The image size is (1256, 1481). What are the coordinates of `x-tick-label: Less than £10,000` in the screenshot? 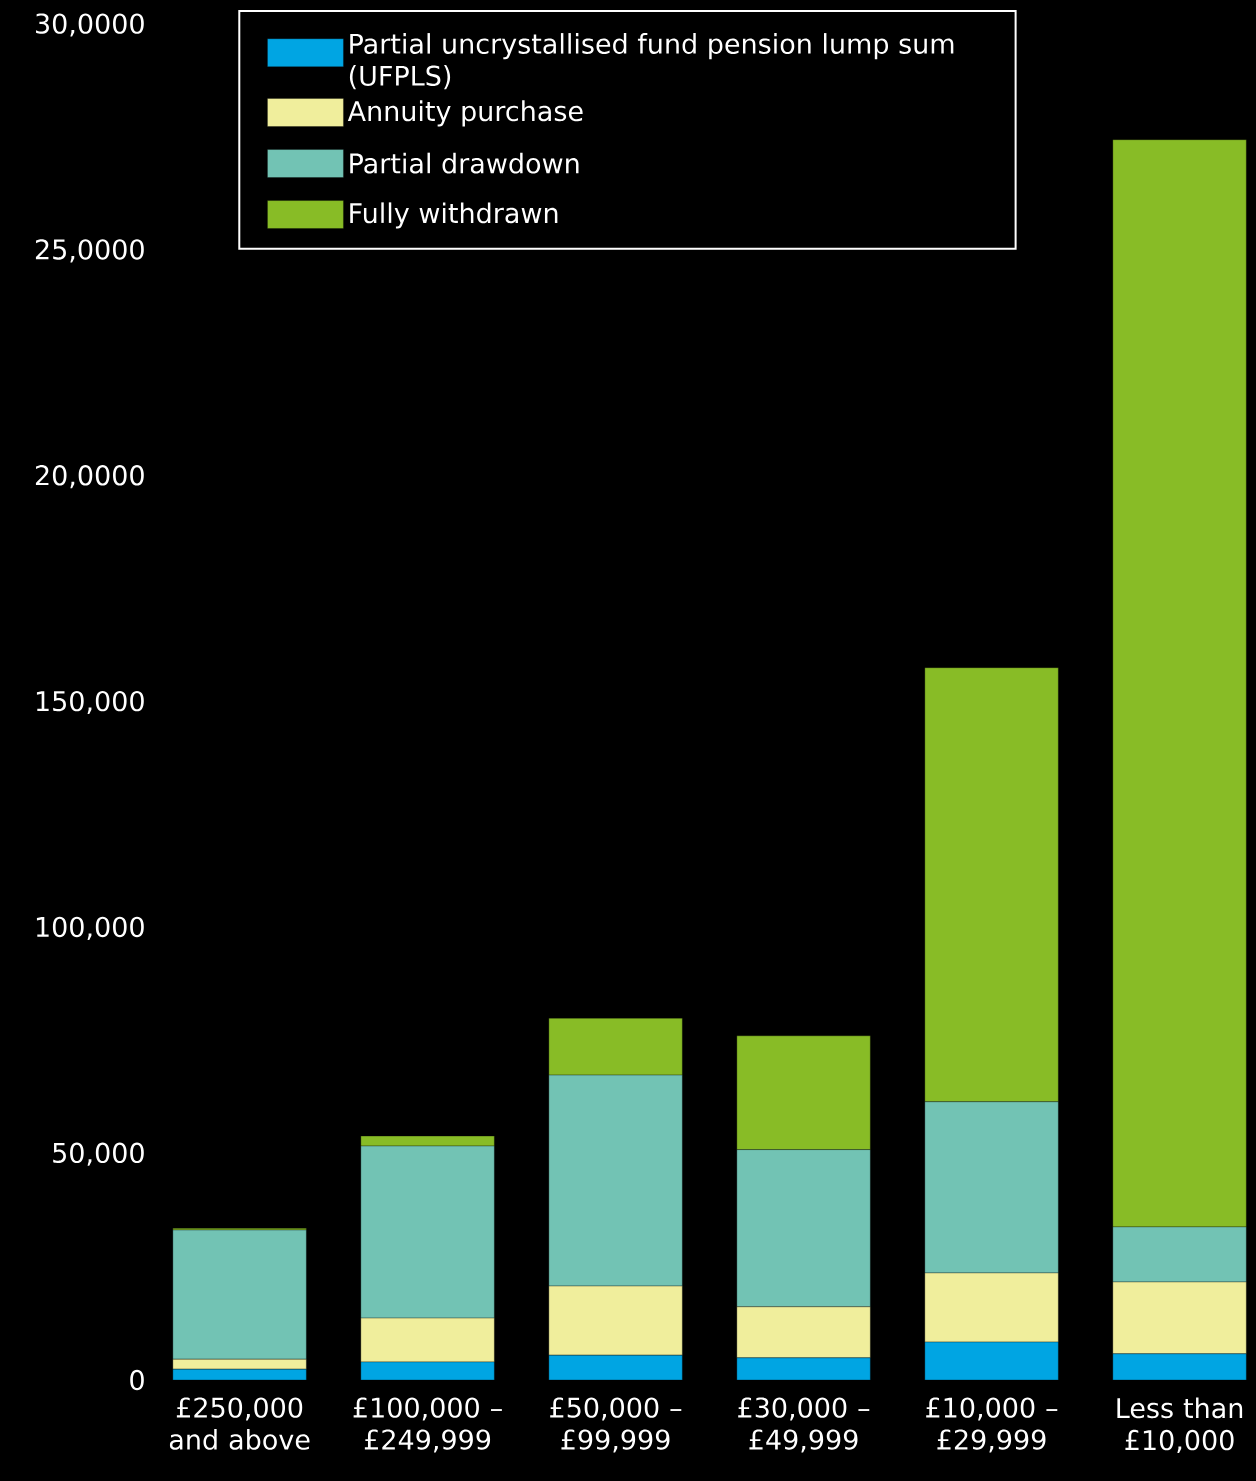 It's located at (1180, 1425).